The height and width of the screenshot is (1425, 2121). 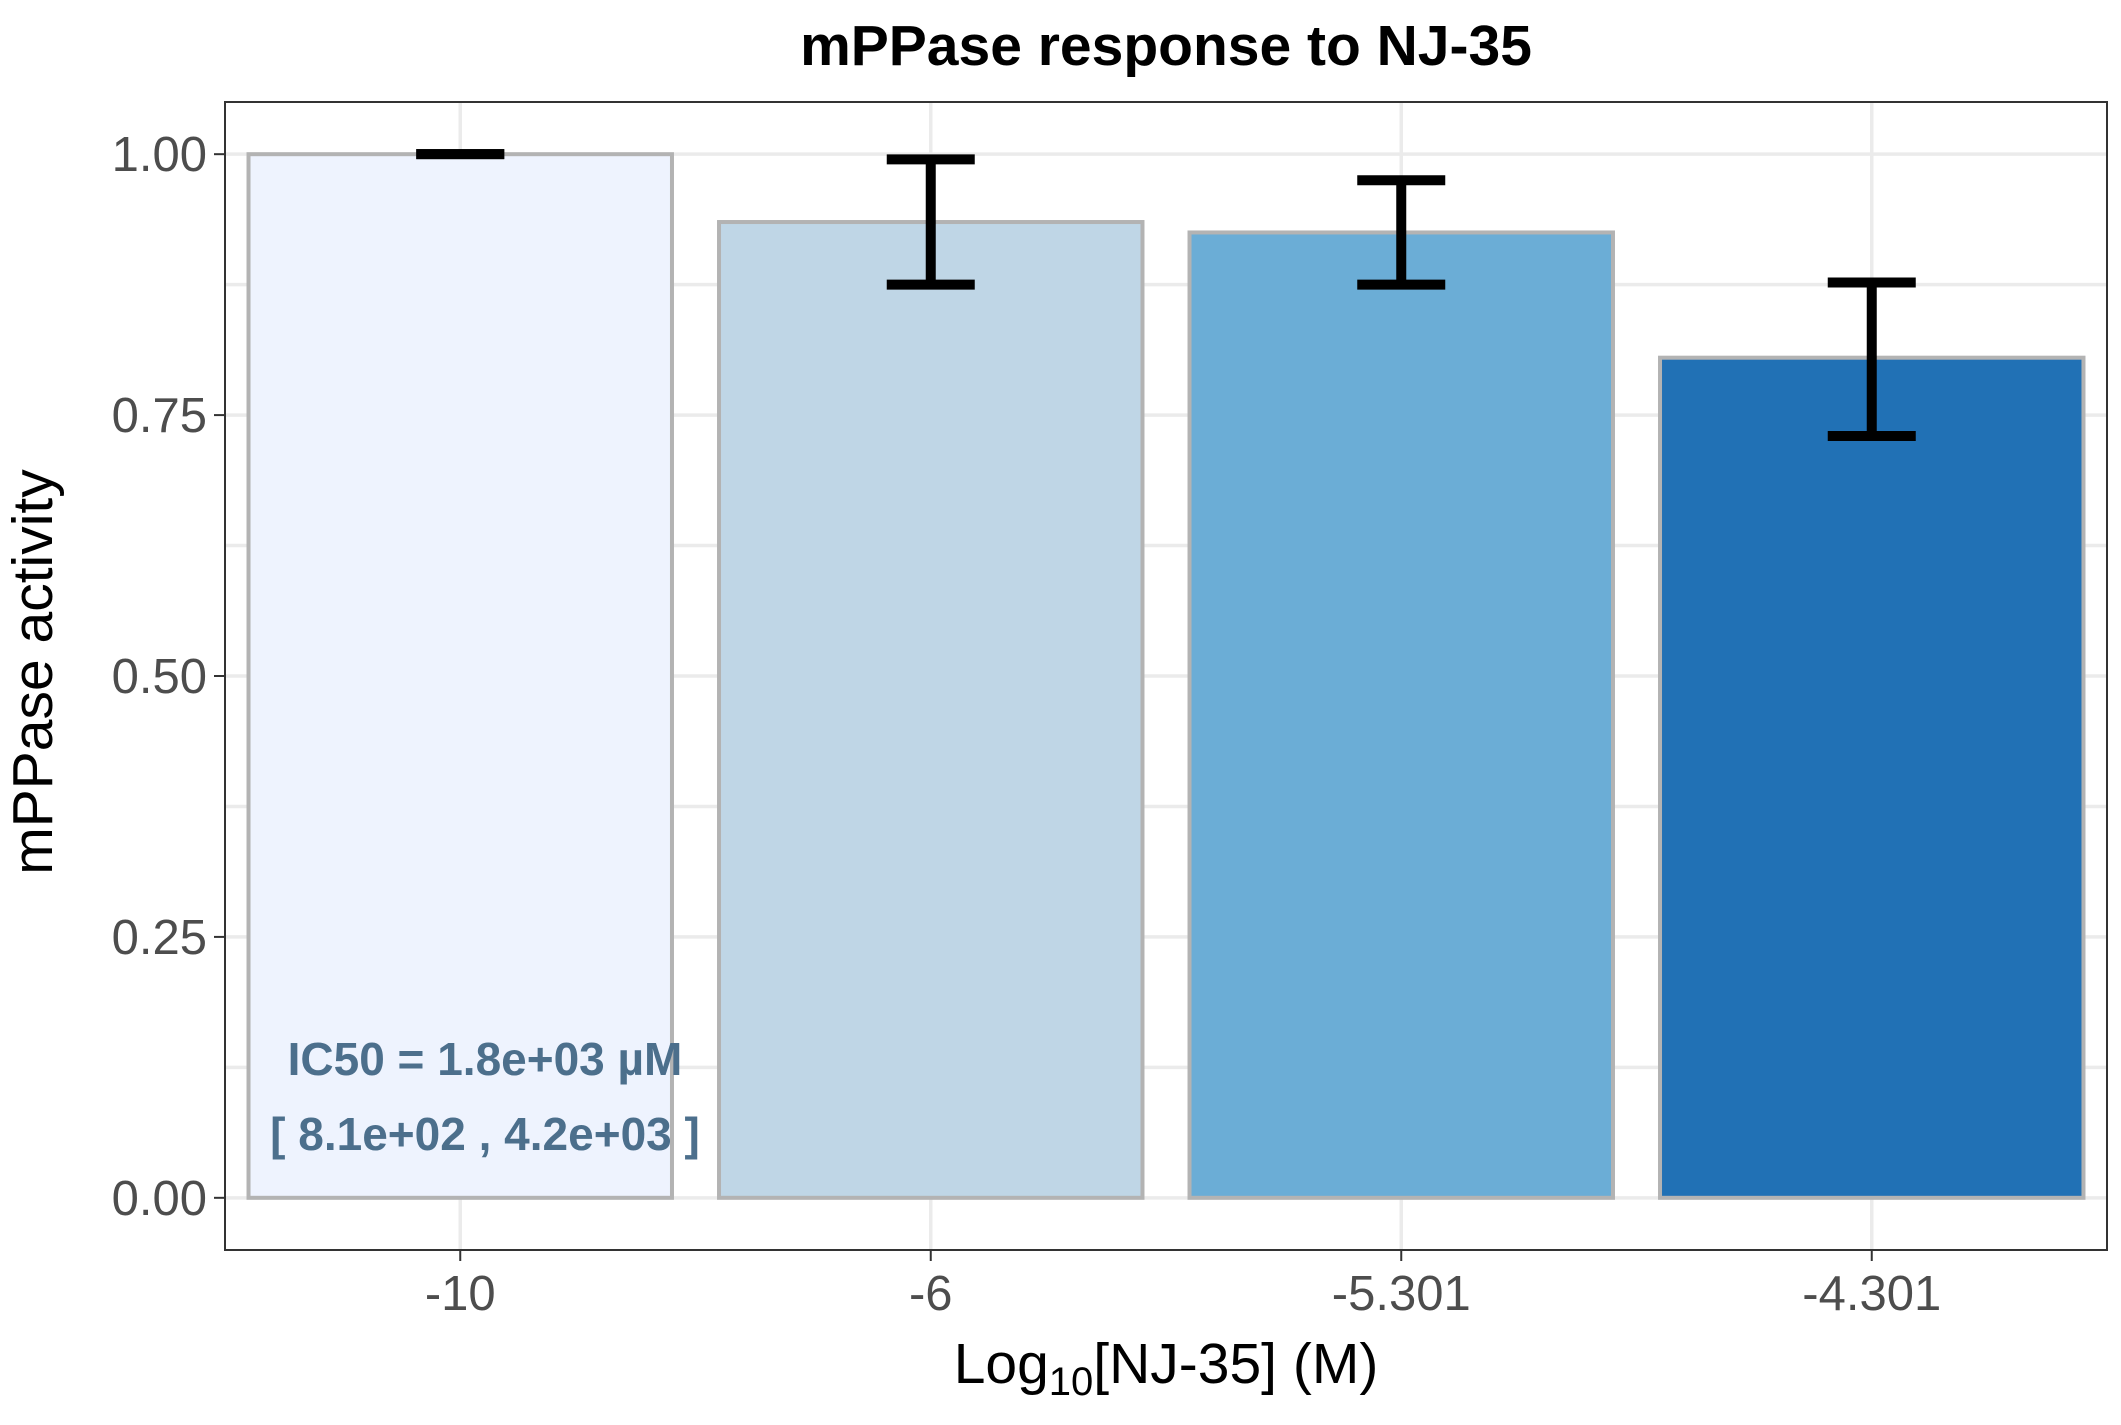 I want to click on y-tick-label: 0.00, so click(x=159, y=1199).